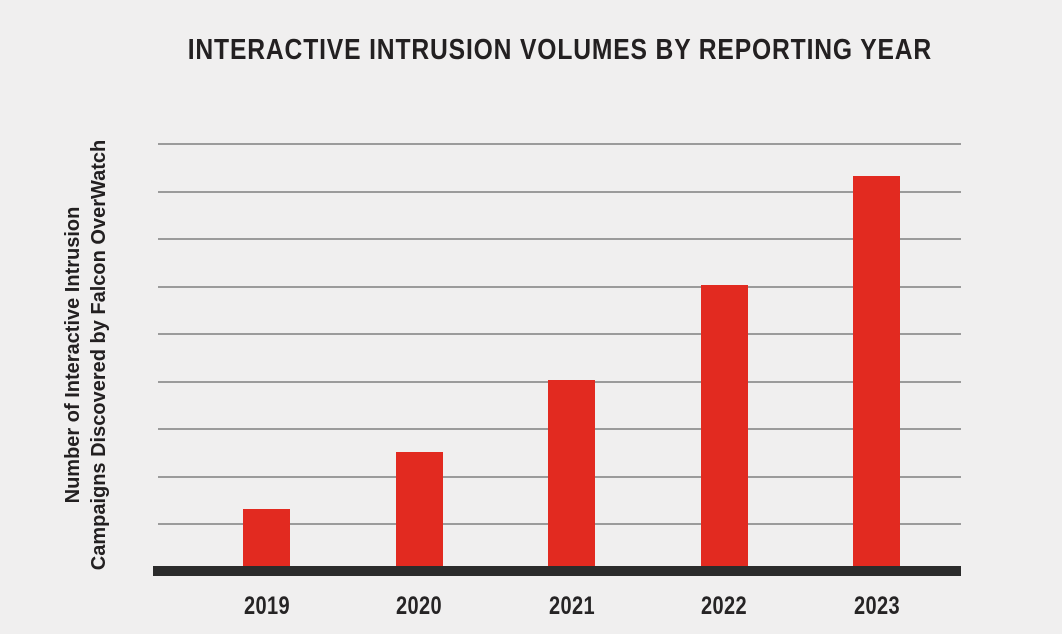  What do you see at coordinates (724, 606) in the screenshot?
I see `x-axis-label-2022: 2022` at bounding box center [724, 606].